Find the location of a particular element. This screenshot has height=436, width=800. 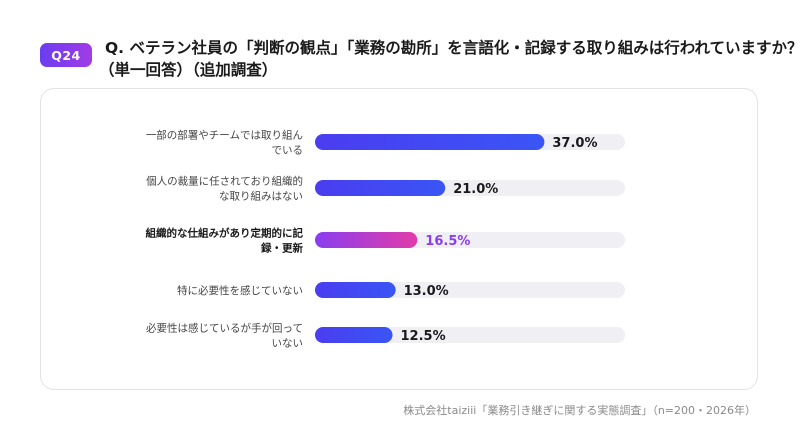

bar-track is located at coordinates (470, 335).